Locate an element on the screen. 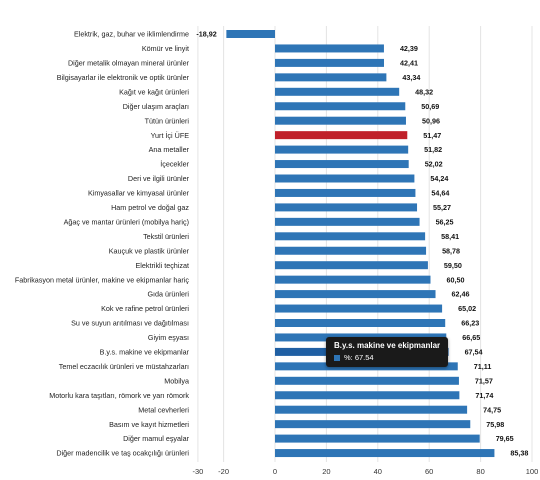 This screenshot has width=540, height=480. data-label: 51,82 is located at coordinates (433, 149).